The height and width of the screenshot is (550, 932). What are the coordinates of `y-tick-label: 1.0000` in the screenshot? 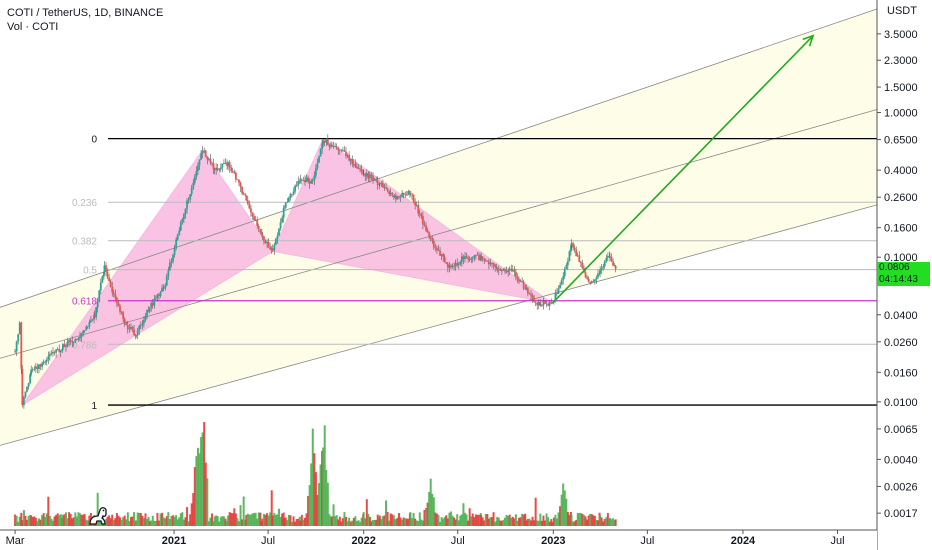 It's located at (901, 114).